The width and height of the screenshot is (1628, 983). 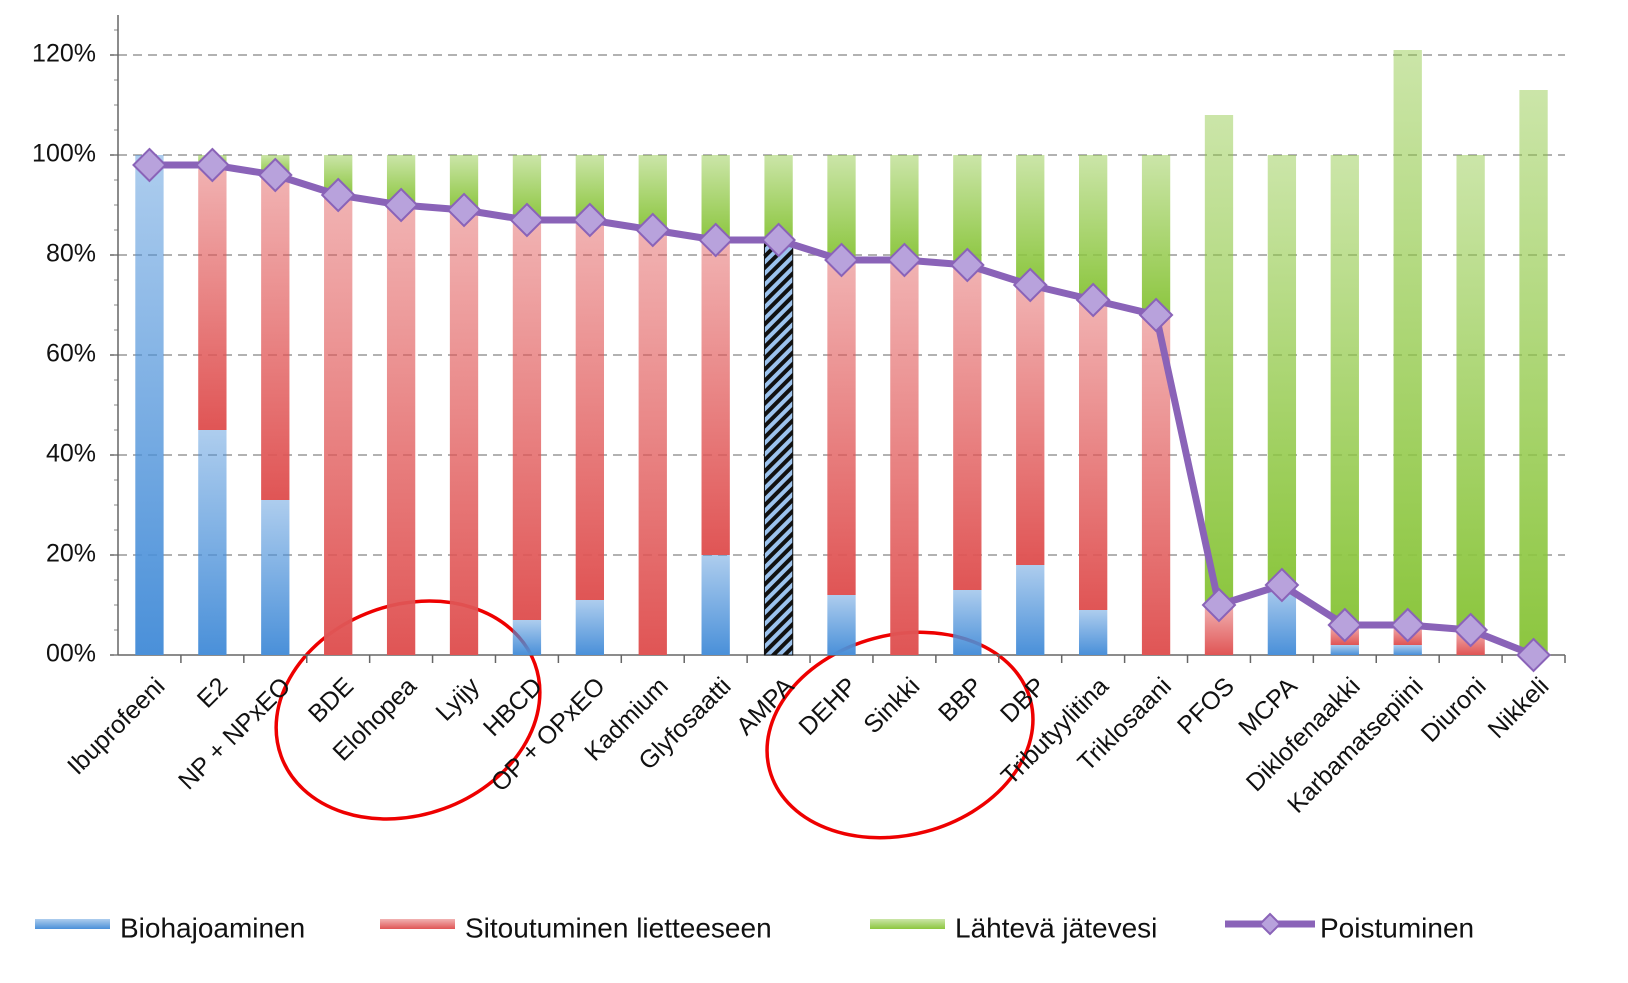 I want to click on x-tick-label: Diuroni, so click(x=1454, y=710).